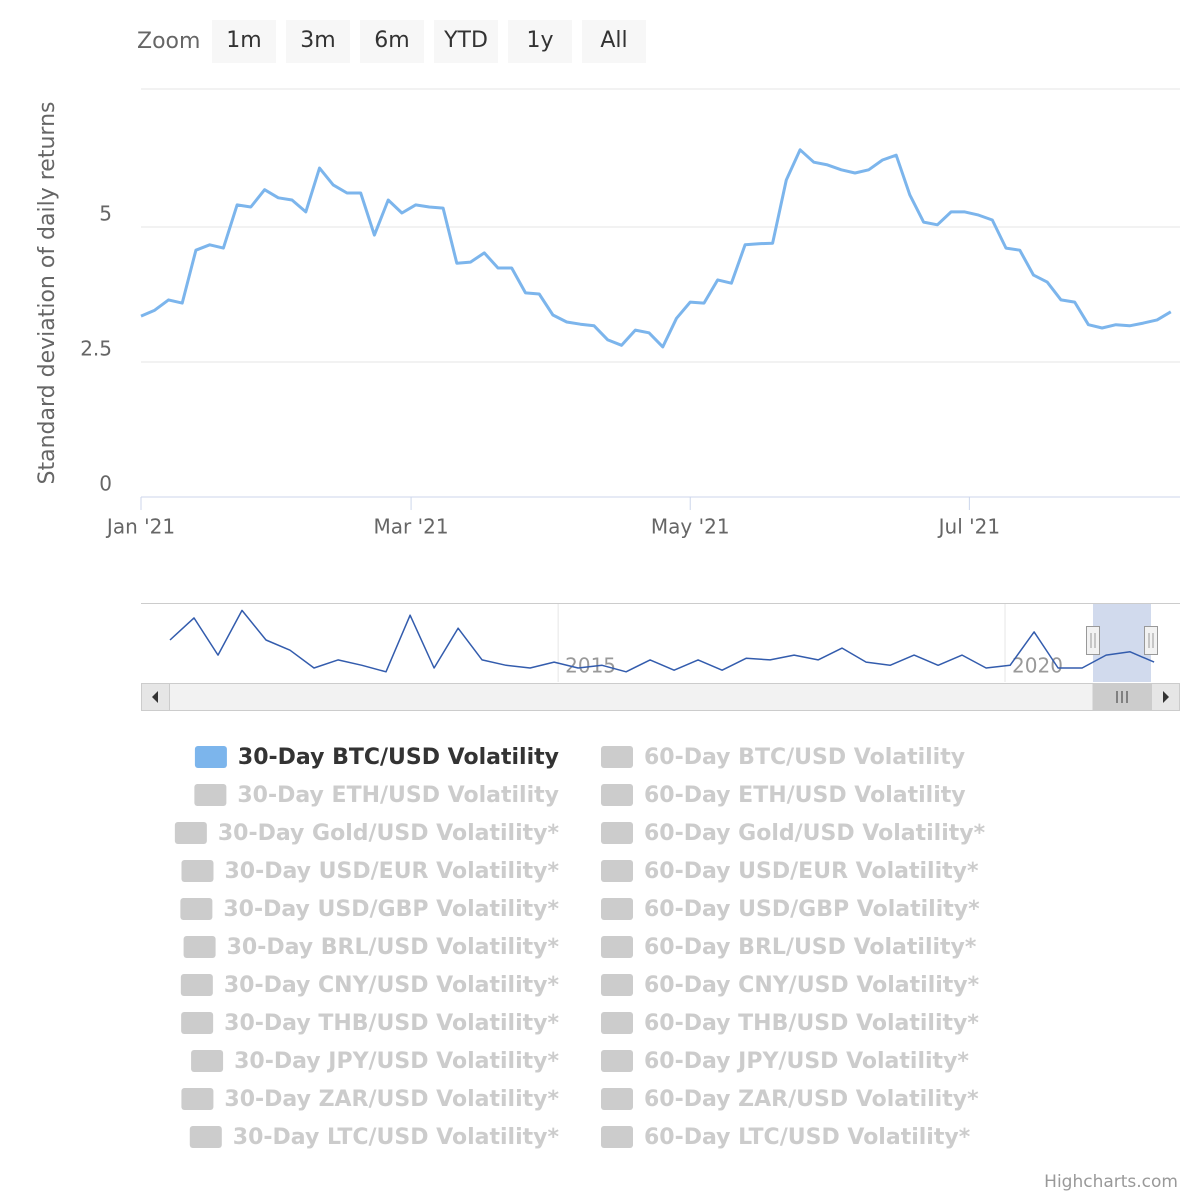 The height and width of the screenshot is (1200, 1200). Describe the element at coordinates (812, 985) in the screenshot. I see `legend-label: 60-Day CNY/USD Volatility*` at that location.